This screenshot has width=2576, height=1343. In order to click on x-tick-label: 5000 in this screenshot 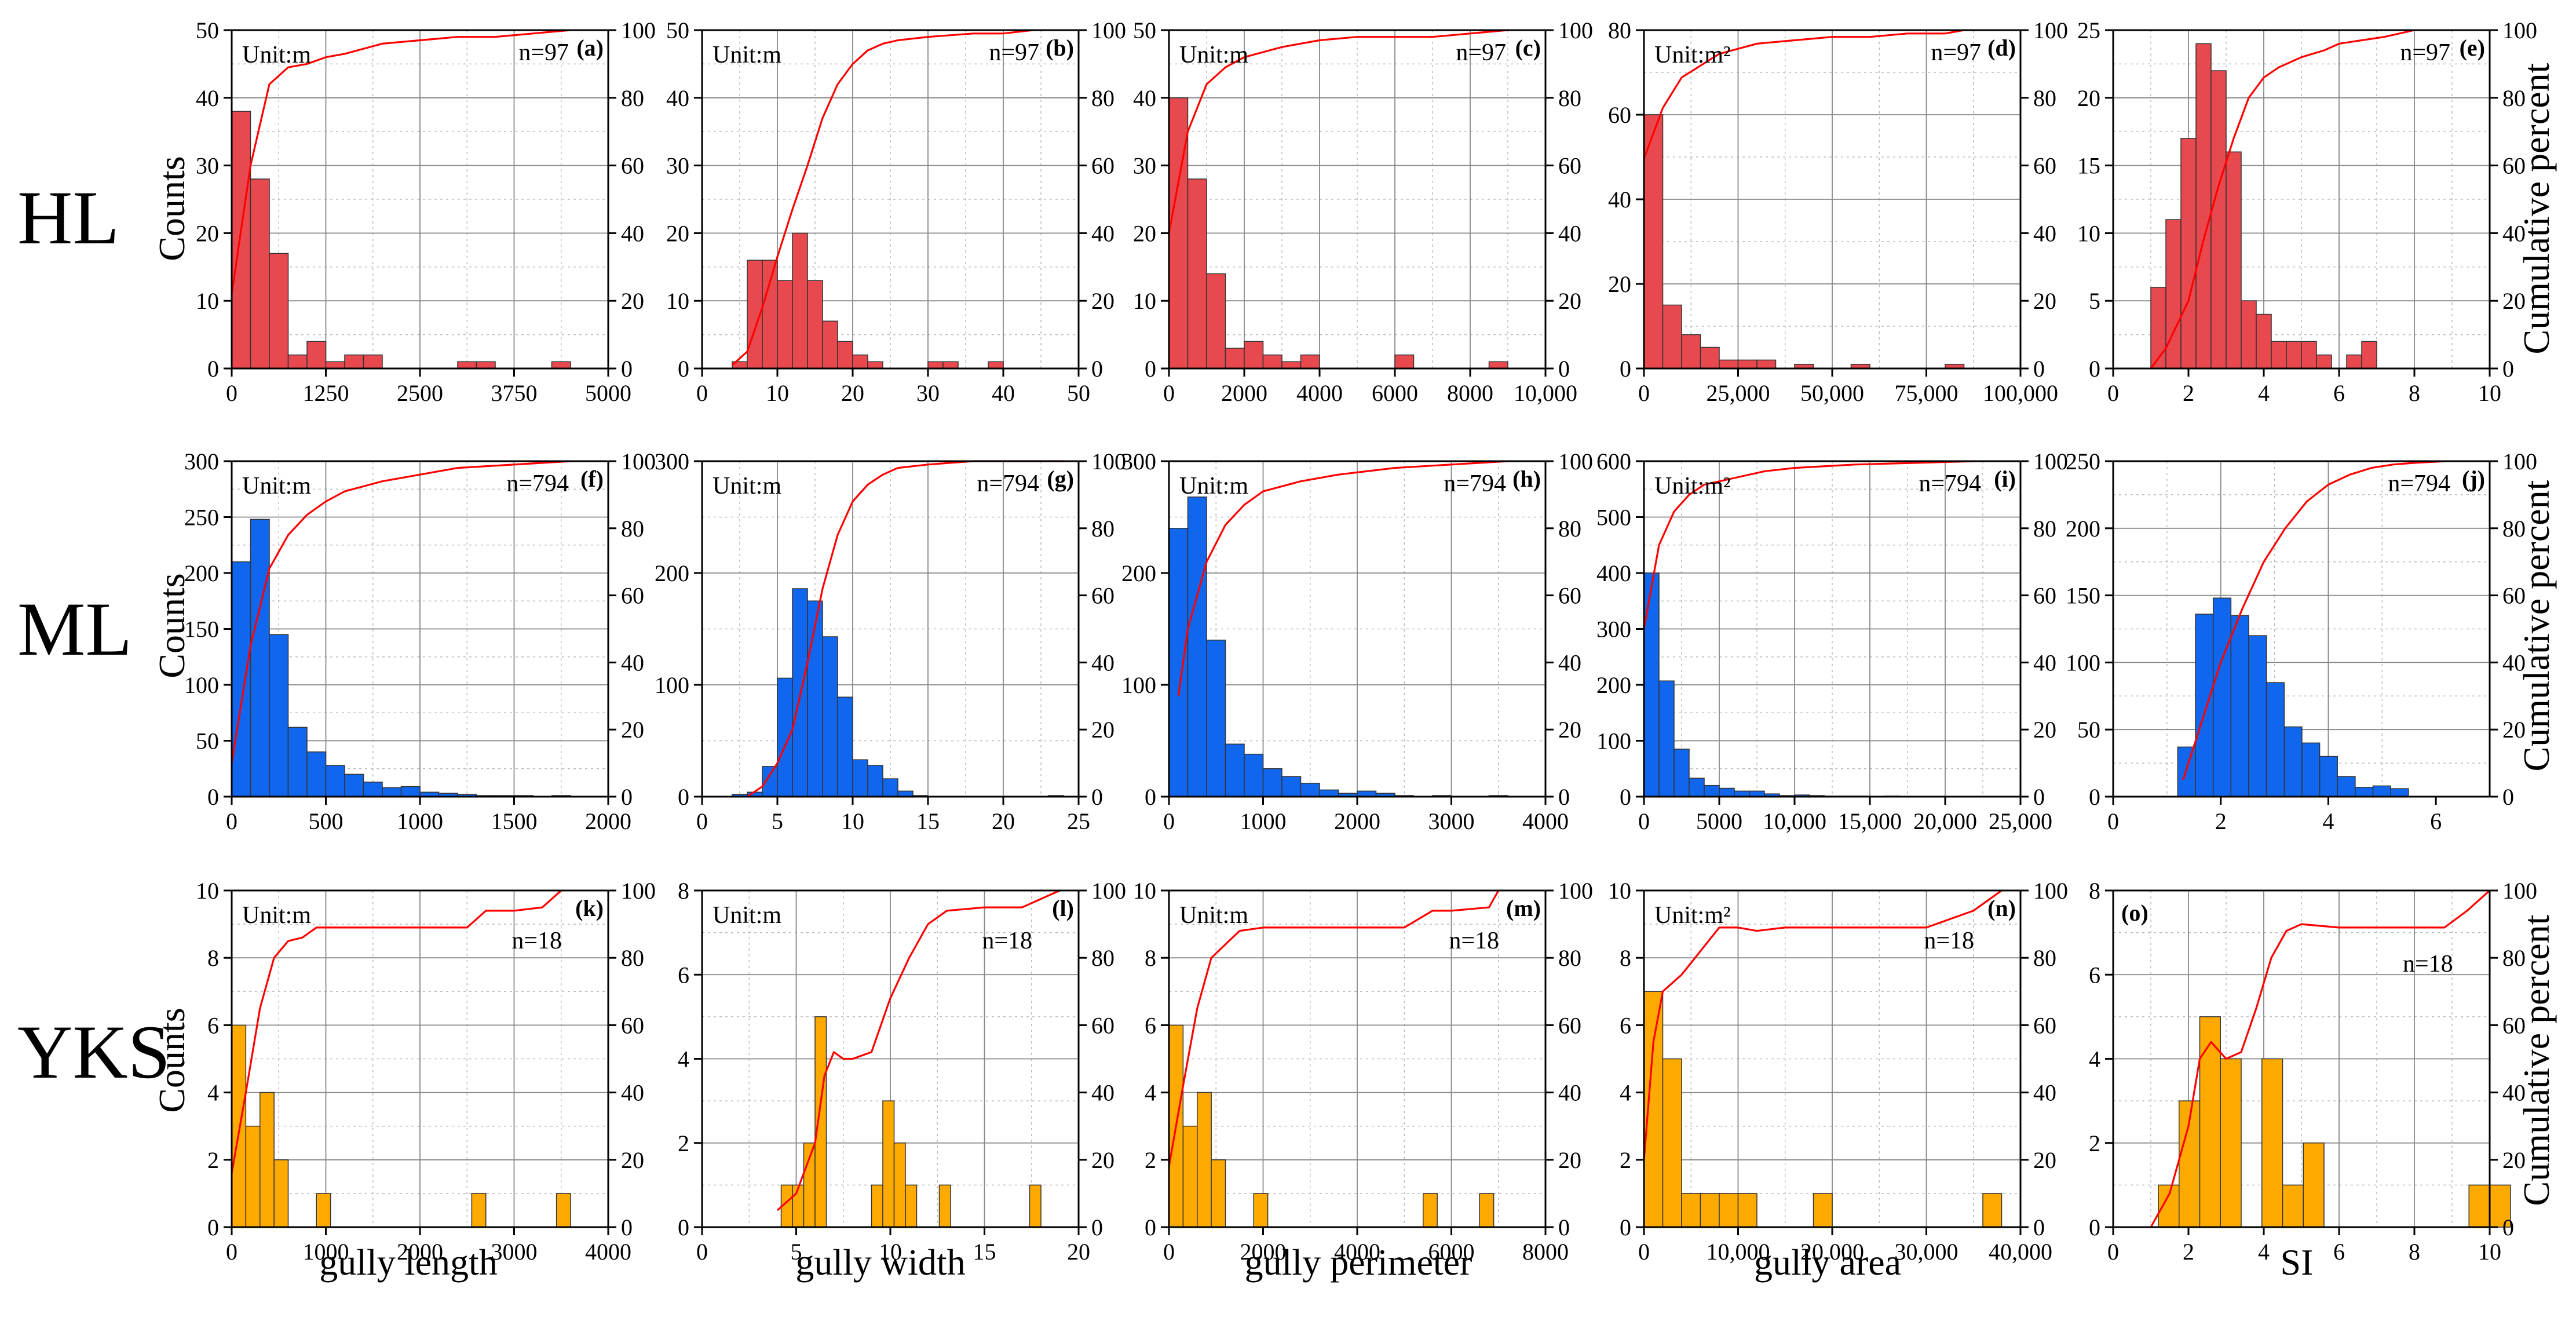, I will do `click(608, 393)`.